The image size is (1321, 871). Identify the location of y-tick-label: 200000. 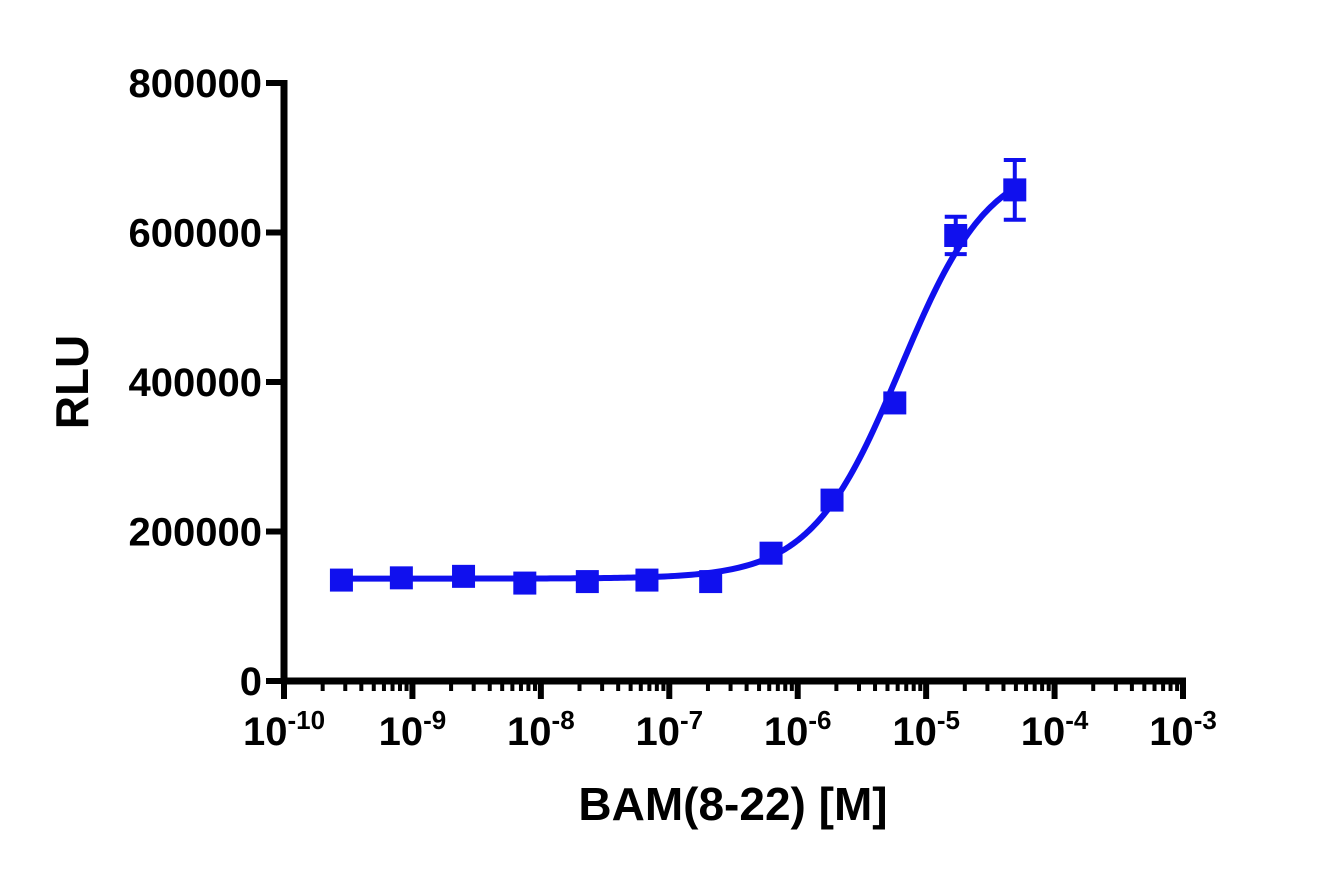
(195, 533).